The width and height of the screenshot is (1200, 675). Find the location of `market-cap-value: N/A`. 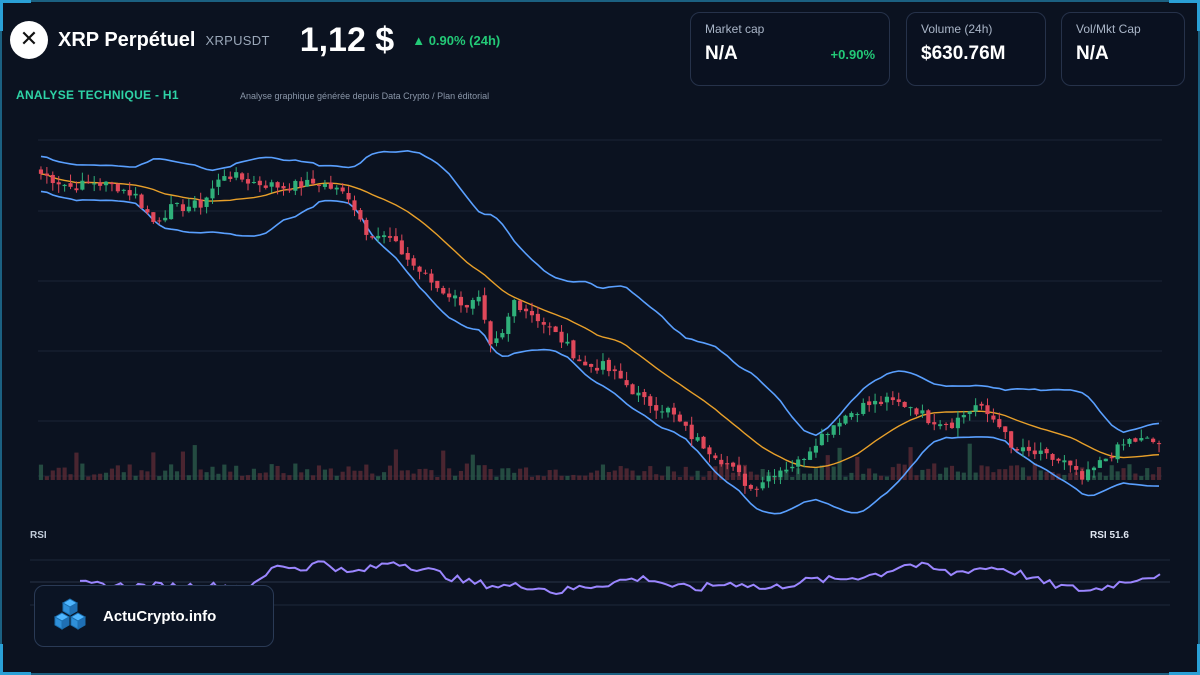

market-cap-value: N/A is located at coordinates (721, 53).